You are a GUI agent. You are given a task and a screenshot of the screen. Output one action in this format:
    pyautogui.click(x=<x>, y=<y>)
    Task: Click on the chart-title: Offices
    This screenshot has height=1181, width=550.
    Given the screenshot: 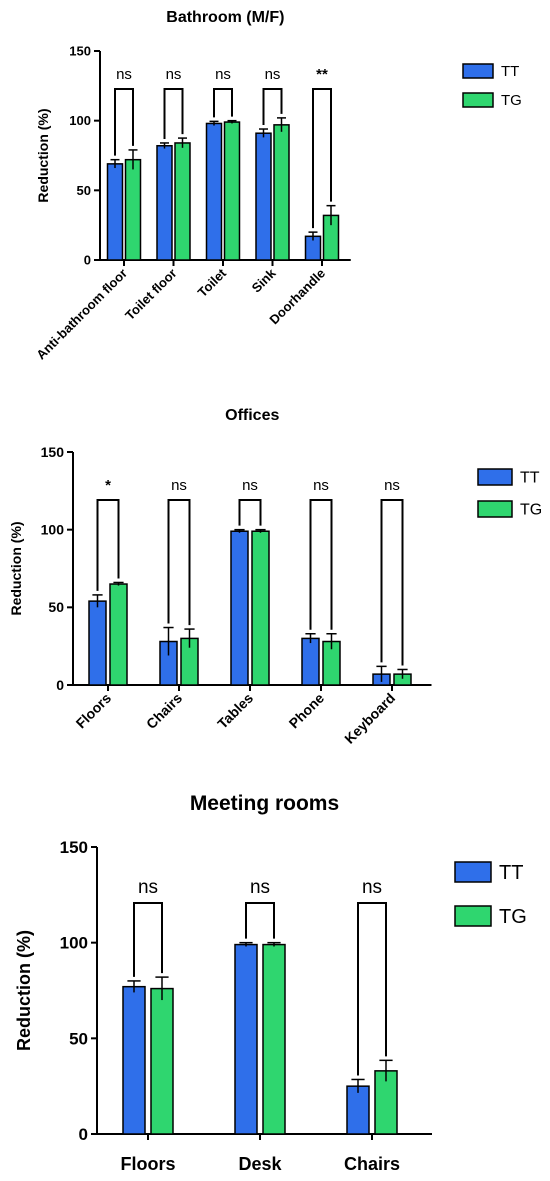 What is the action you would take?
    pyautogui.click(x=252, y=415)
    